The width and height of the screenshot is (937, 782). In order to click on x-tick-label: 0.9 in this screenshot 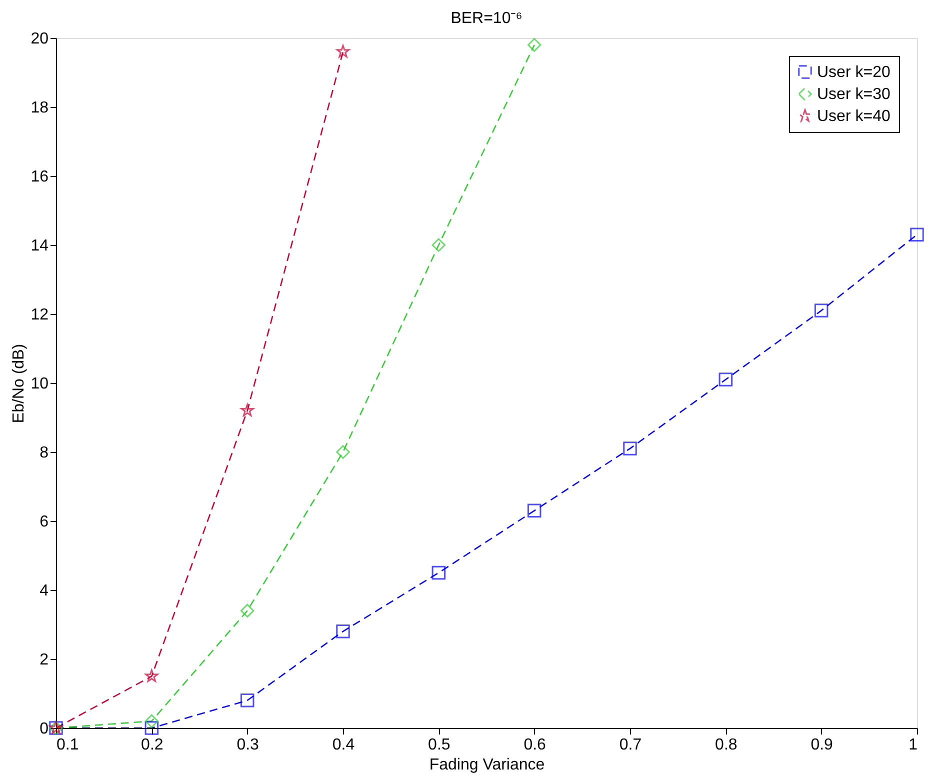, I will do `click(822, 745)`.